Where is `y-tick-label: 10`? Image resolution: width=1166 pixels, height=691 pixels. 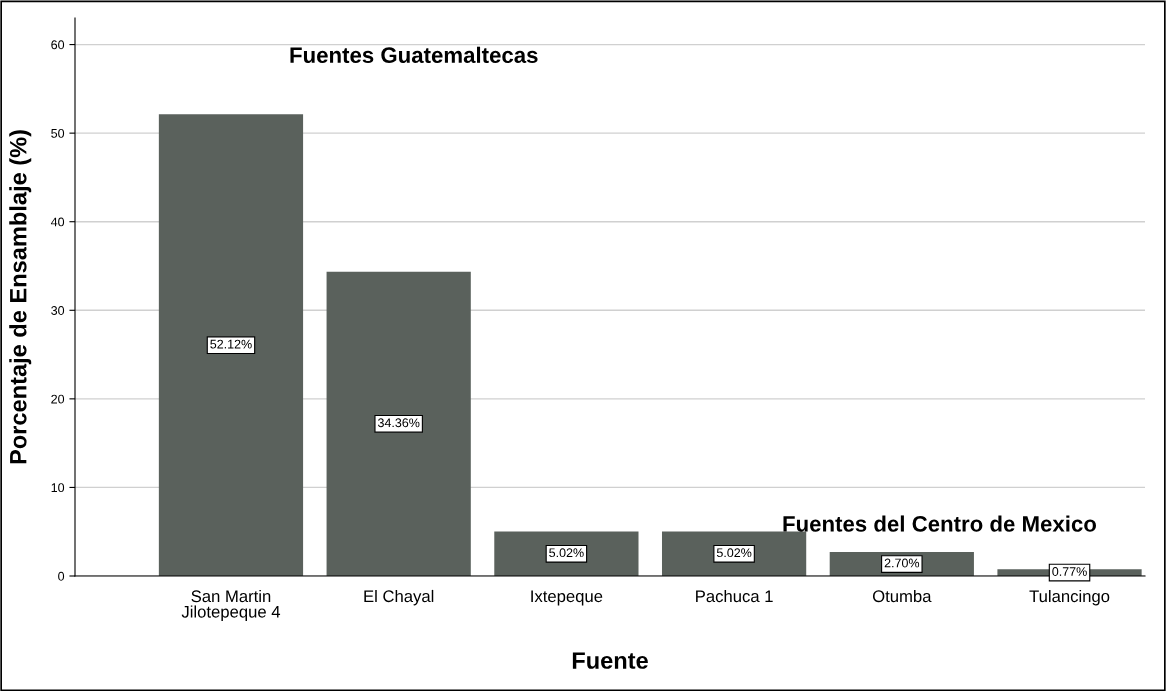 y-tick-label: 10 is located at coordinates (58, 488).